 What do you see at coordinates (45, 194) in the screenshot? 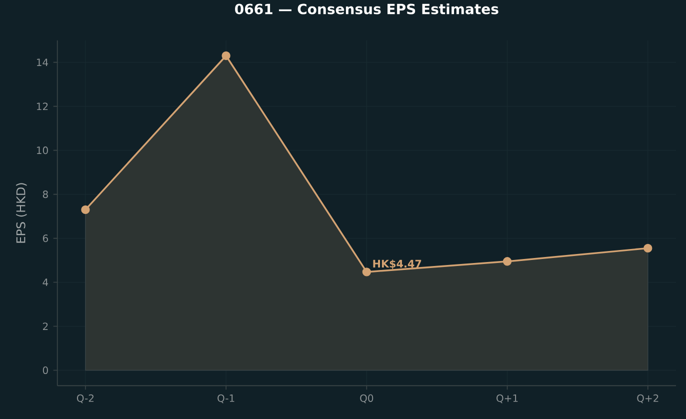
I see `y-tick-label: 8` at bounding box center [45, 194].